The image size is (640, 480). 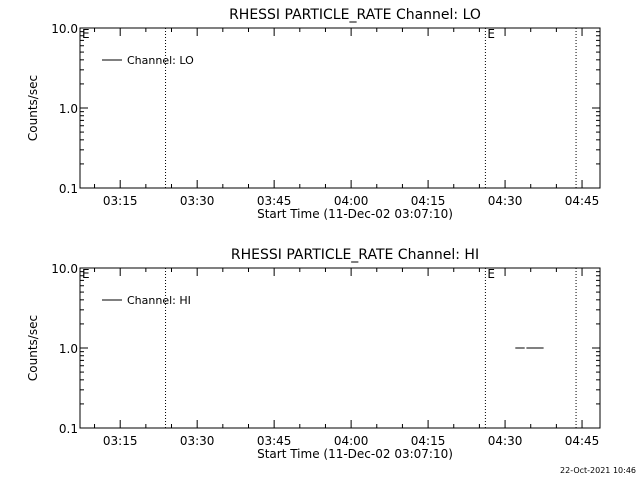 I want to click on panel-1-y-axis-label: Counts/sec, so click(x=33, y=108).